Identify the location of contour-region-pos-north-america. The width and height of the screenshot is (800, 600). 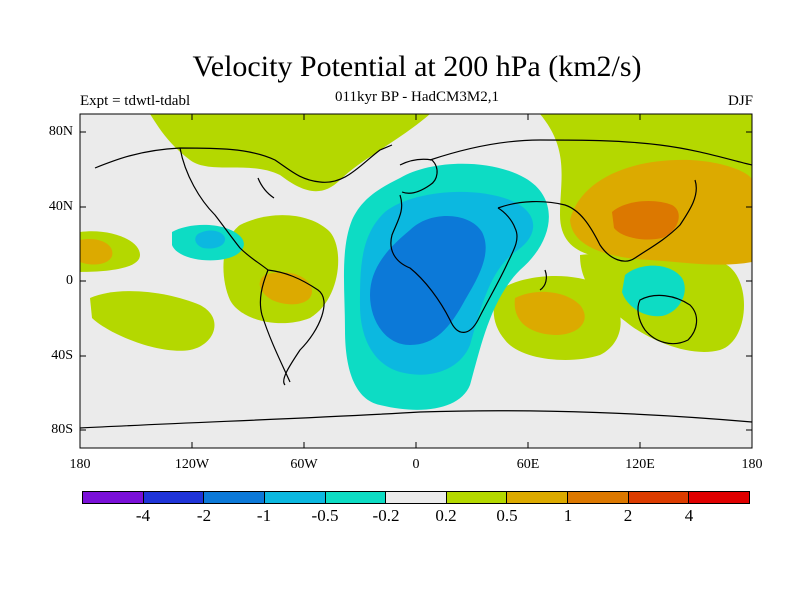
(290, 153).